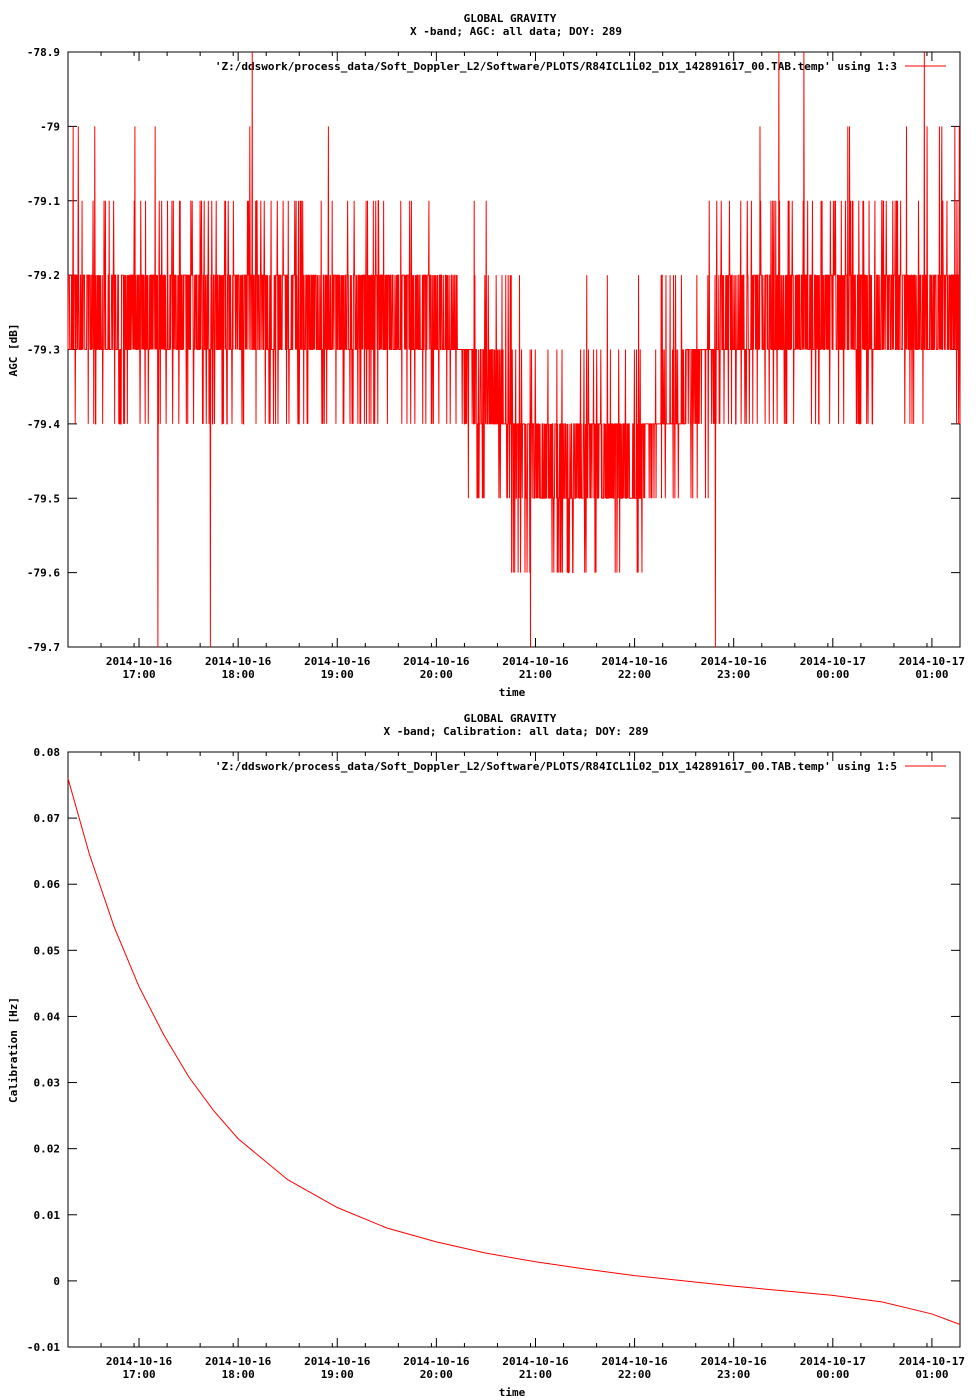 This screenshot has height=1400, width=980. Describe the element at coordinates (47, 752) in the screenshot. I see `y-tick-label: 0.08` at that location.